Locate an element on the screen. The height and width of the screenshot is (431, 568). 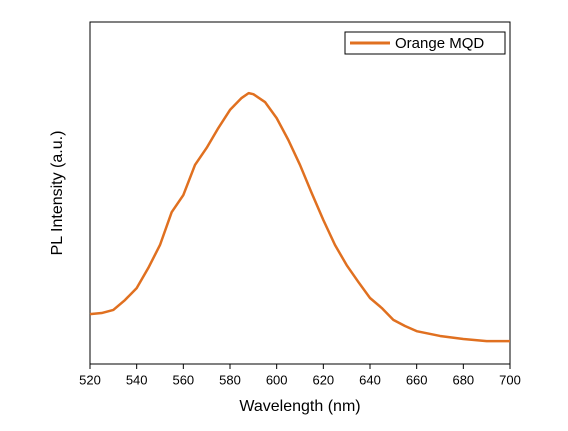
x-tick-label: 600 is located at coordinates (277, 379).